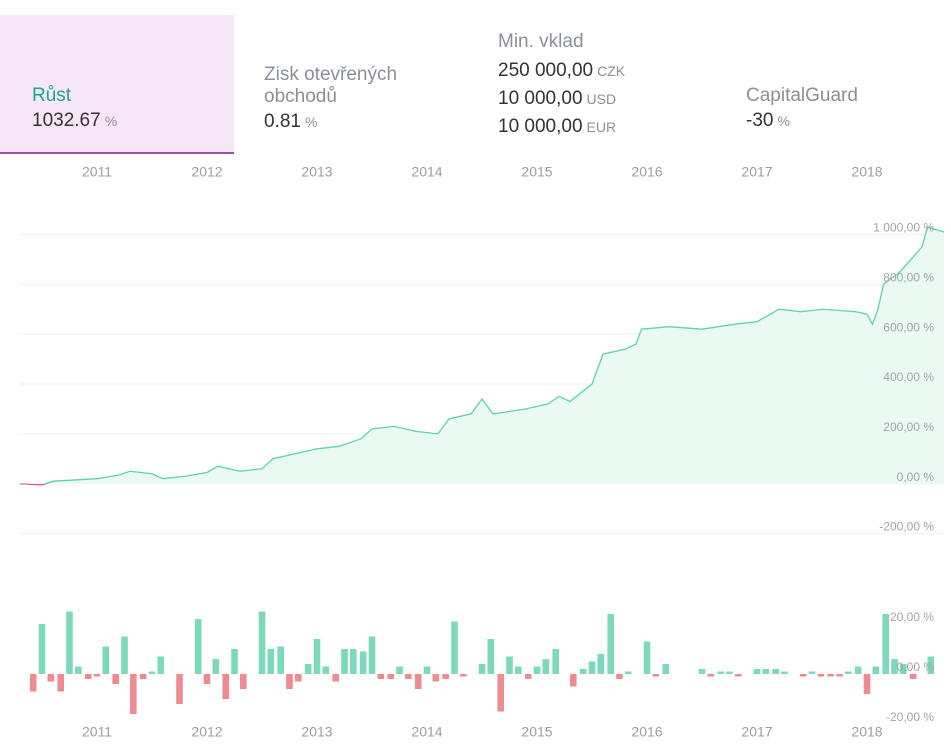  Describe the element at coordinates (541, 41) in the screenshot. I see `stat-label: Min. vklad` at that location.